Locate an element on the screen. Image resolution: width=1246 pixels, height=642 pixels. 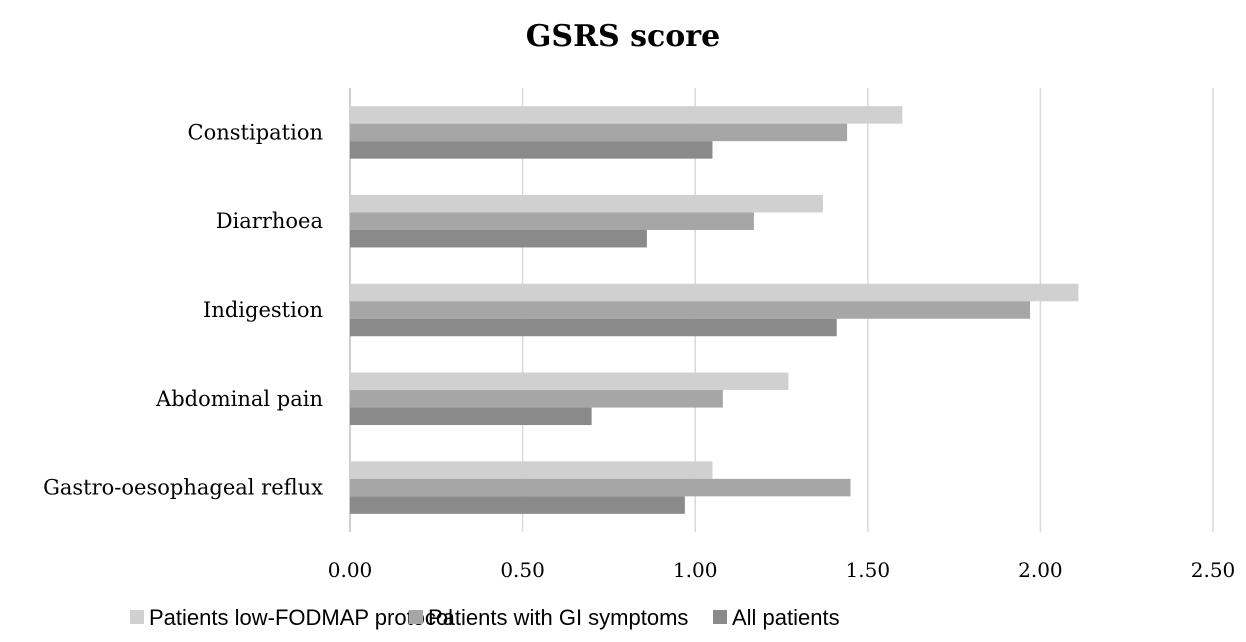
x-tick-label: 0.50 is located at coordinates (522, 570).